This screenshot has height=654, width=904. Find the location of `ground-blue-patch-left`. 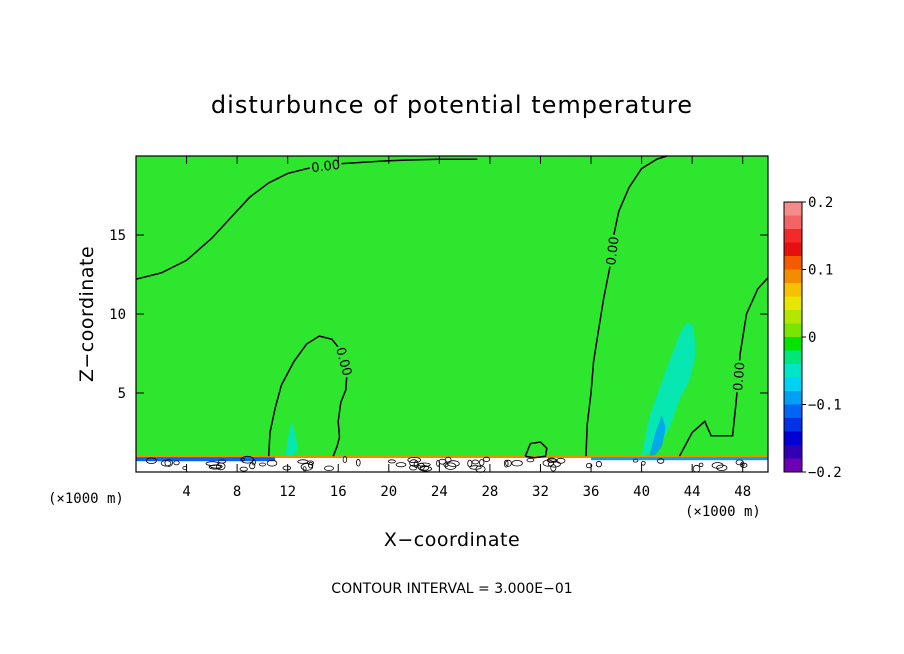

ground-blue-patch-left is located at coordinates (206, 459).